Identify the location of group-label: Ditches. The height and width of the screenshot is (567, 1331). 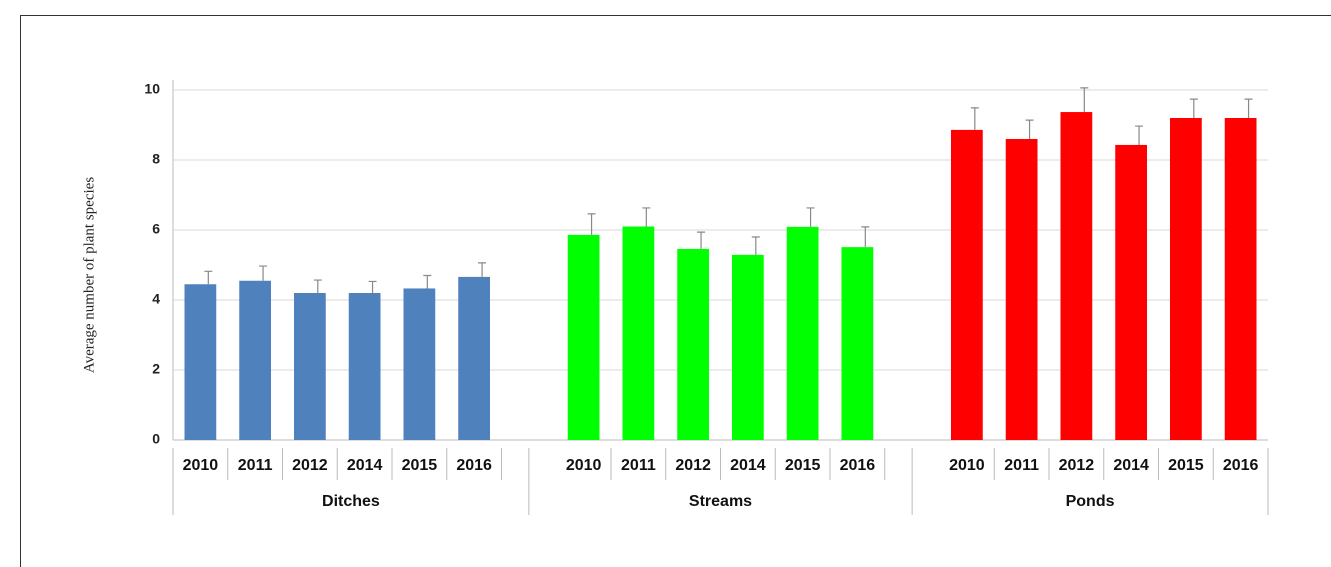
(351, 501).